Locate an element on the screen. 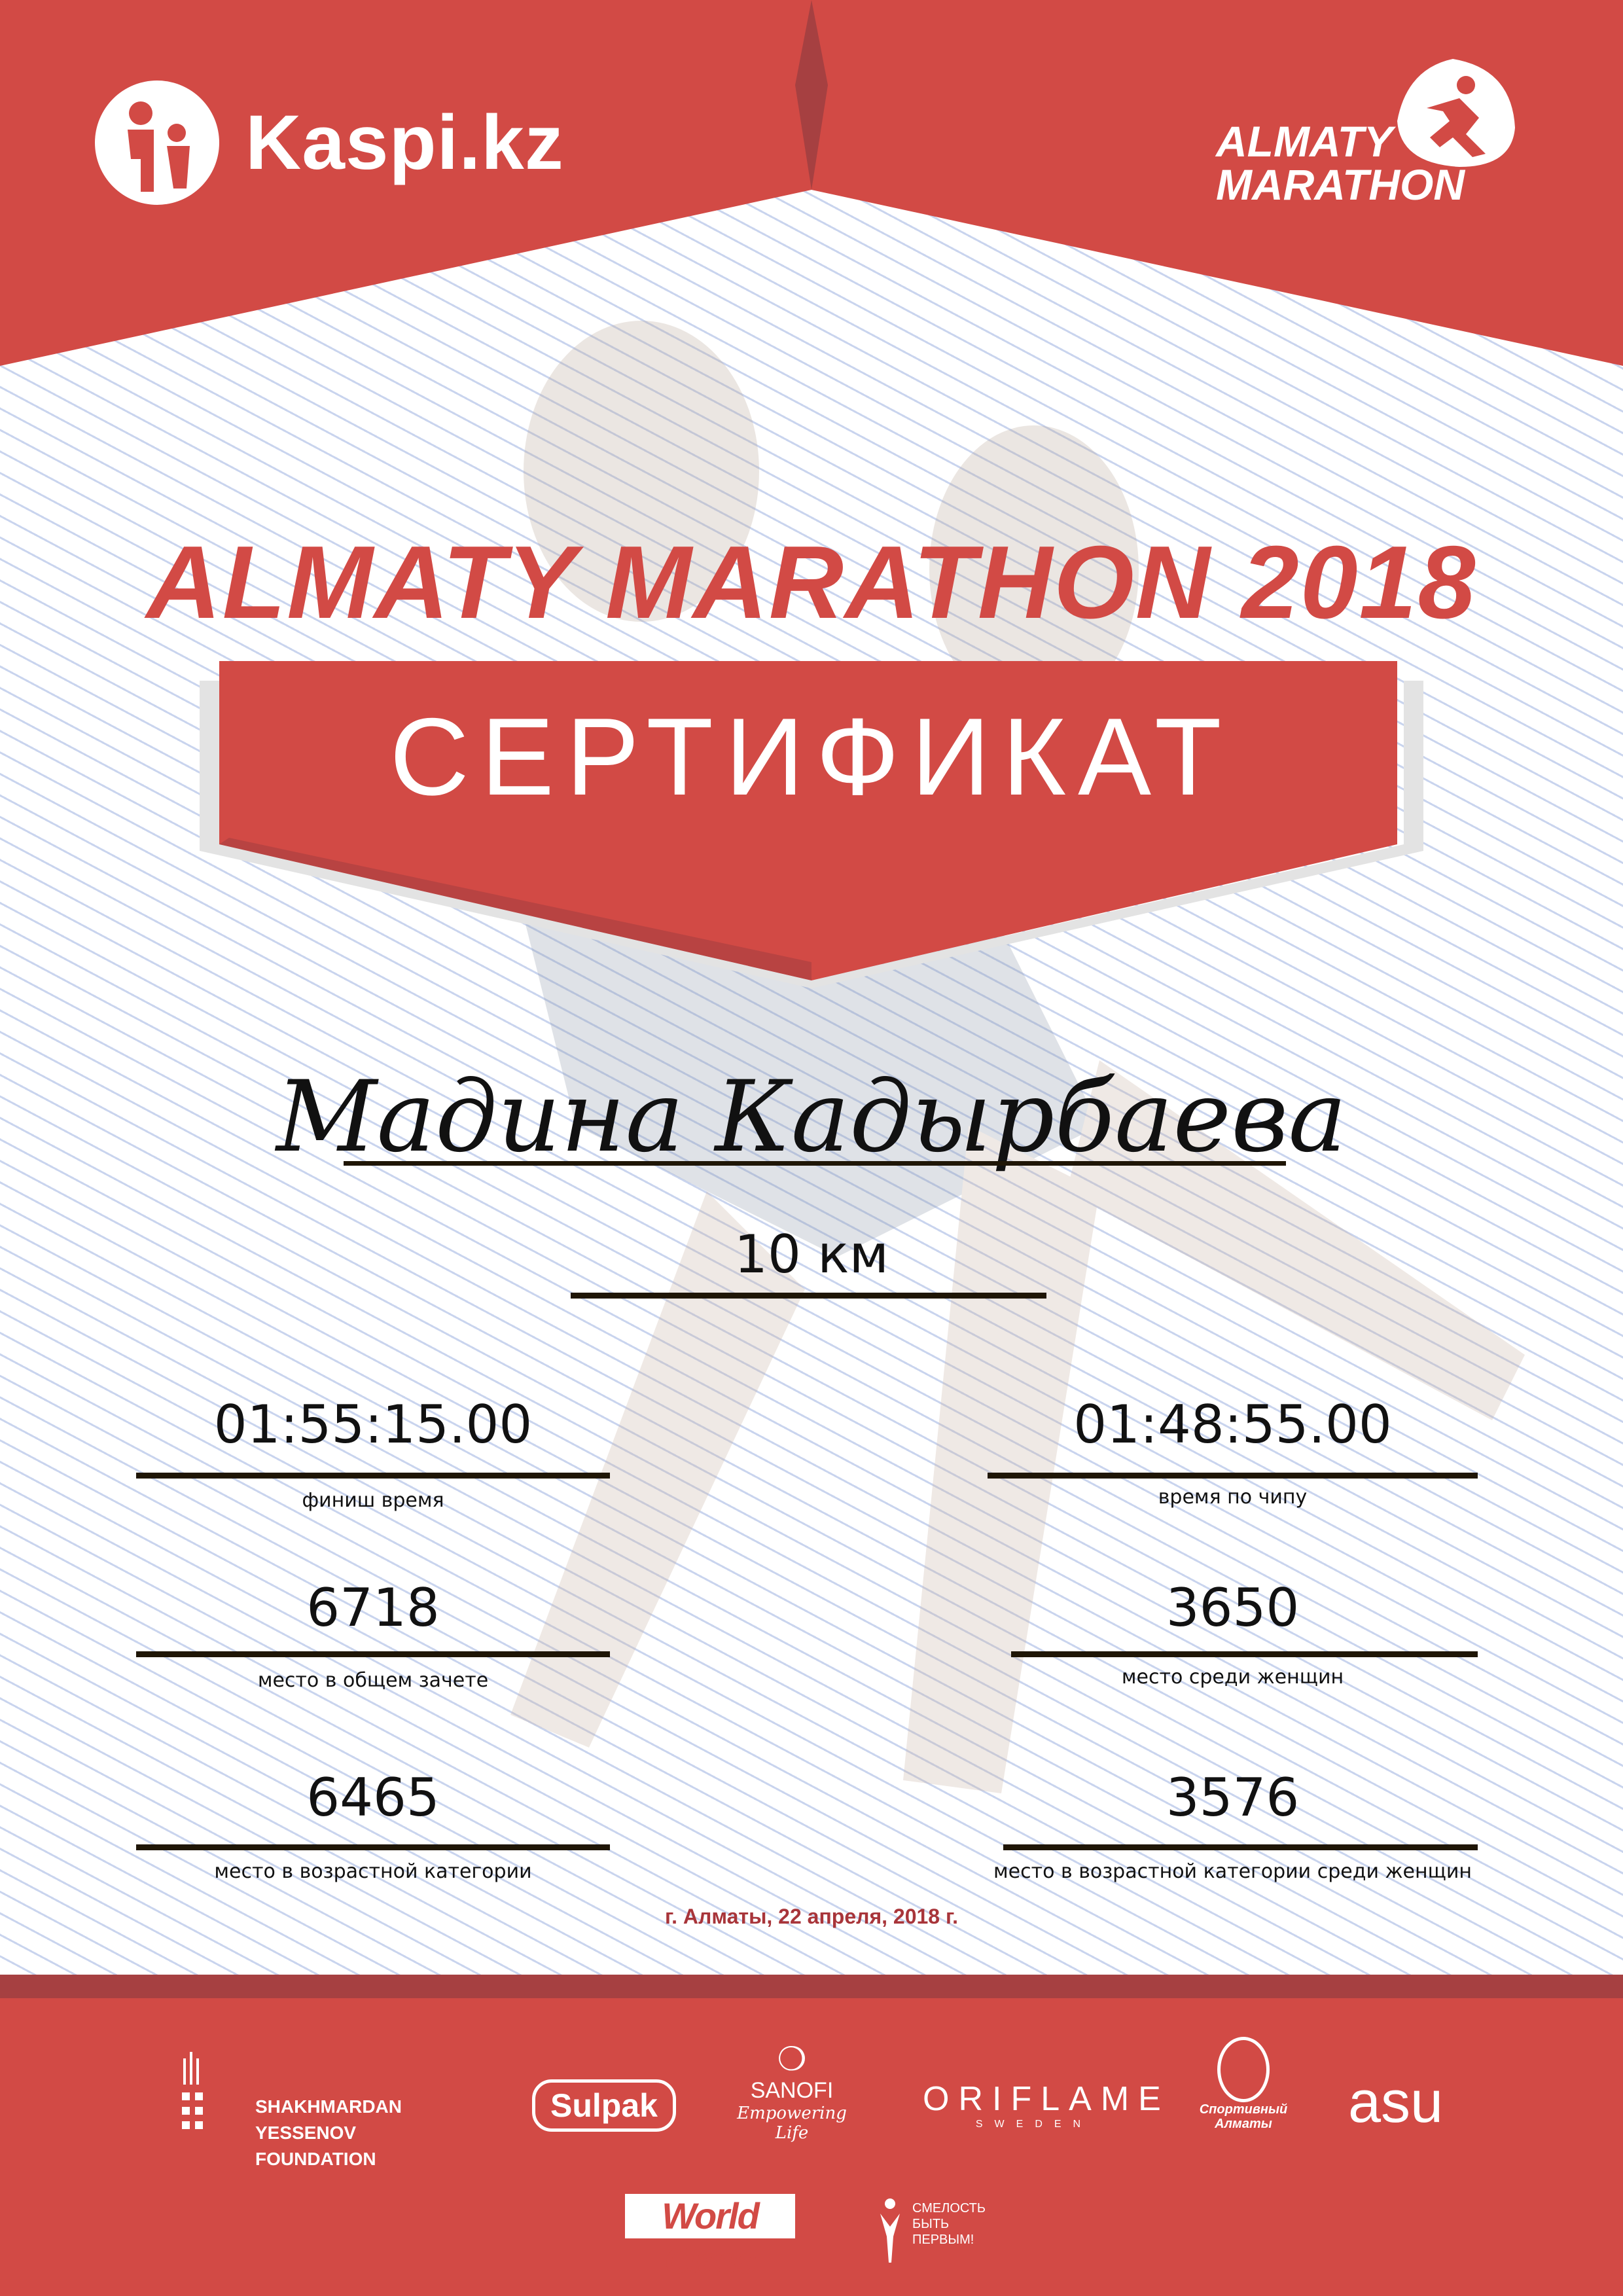 Image resolution: width=1623 pixels, height=2296 pixels. runner-icon is located at coordinates (1456, 113).